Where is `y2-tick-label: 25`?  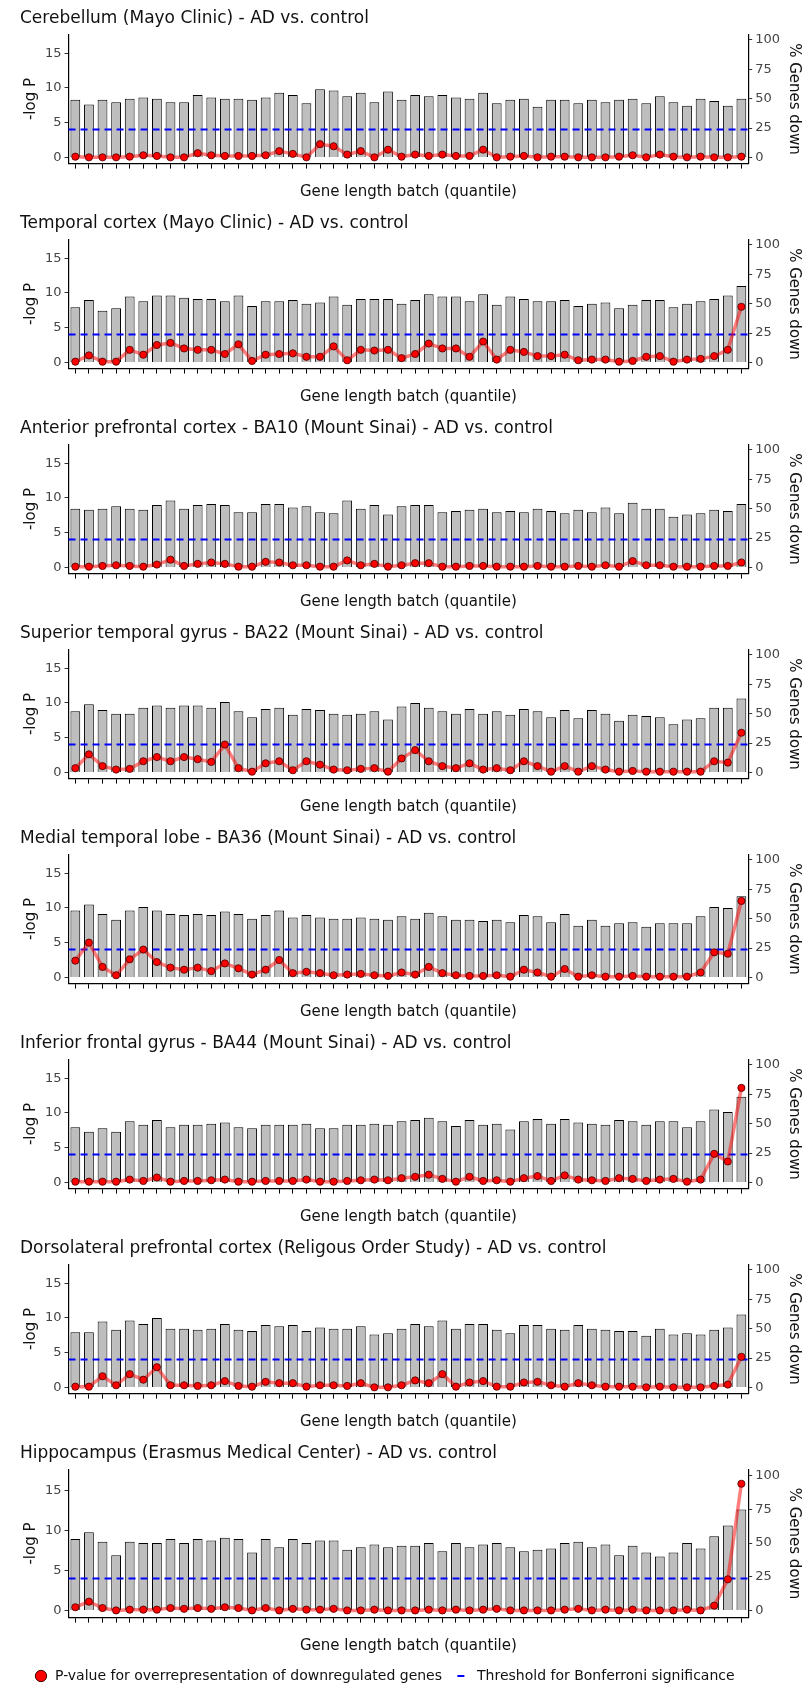 y2-tick-label: 25 is located at coordinates (763, 332).